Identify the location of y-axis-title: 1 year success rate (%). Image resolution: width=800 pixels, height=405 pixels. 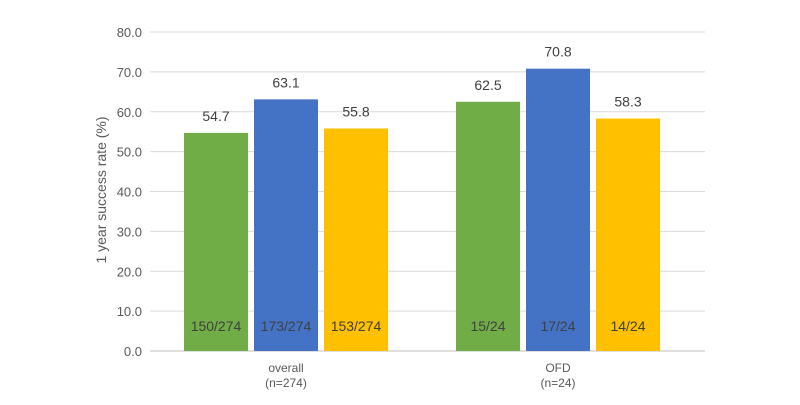
(101, 189).